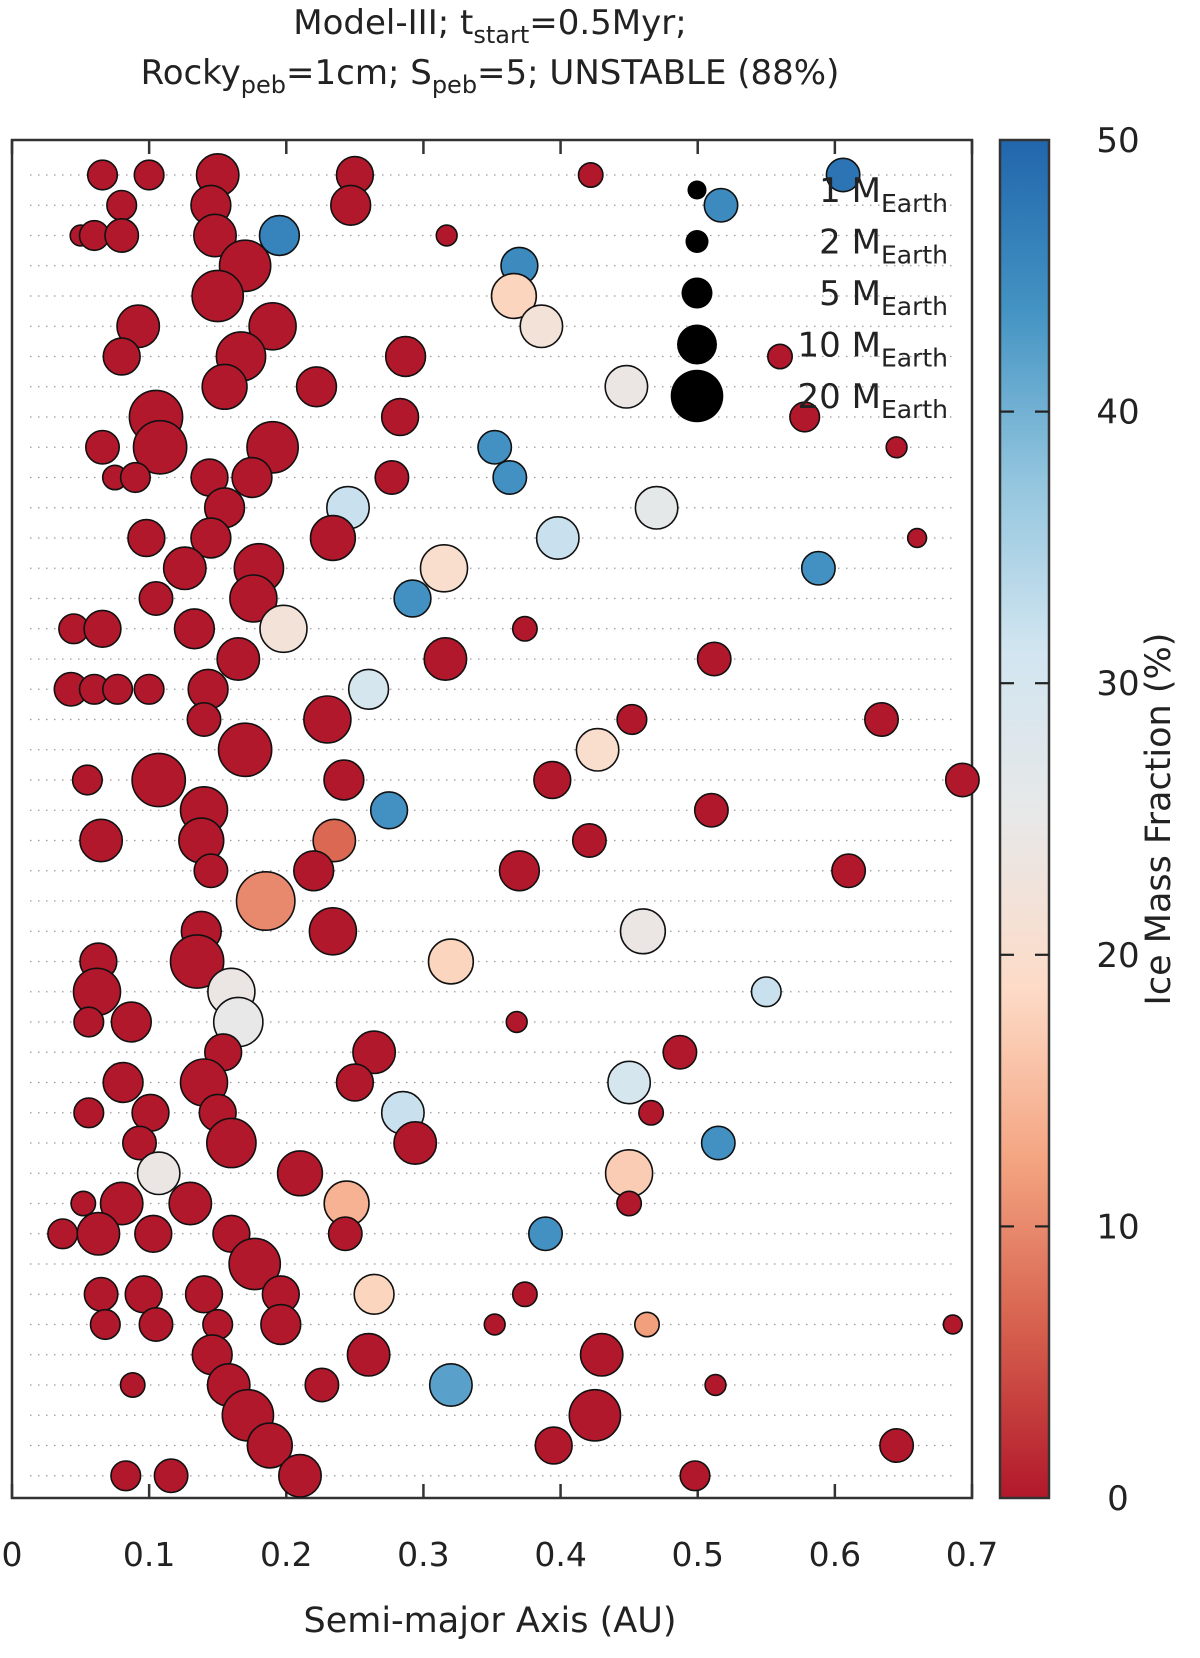 The height and width of the screenshot is (1658, 1200). What do you see at coordinates (560, 1554) in the screenshot?
I see `x-tick-label: 0.4` at bounding box center [560, 1554].